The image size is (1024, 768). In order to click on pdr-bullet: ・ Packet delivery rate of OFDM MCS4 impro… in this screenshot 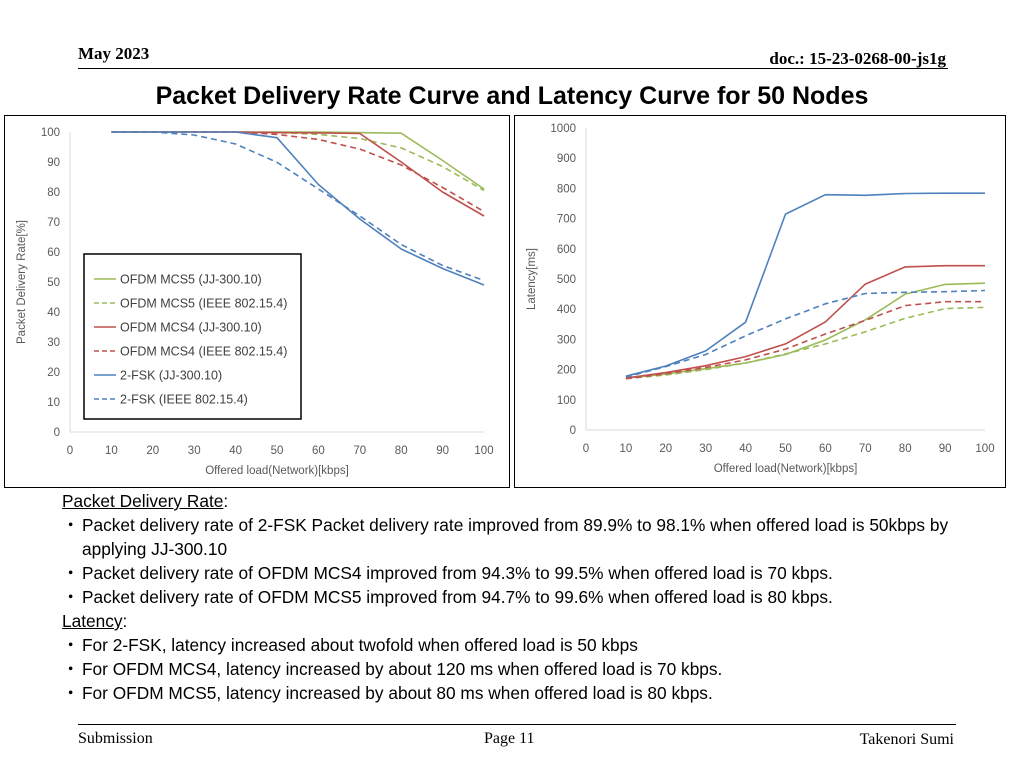, I will do `click(517, 573)`.